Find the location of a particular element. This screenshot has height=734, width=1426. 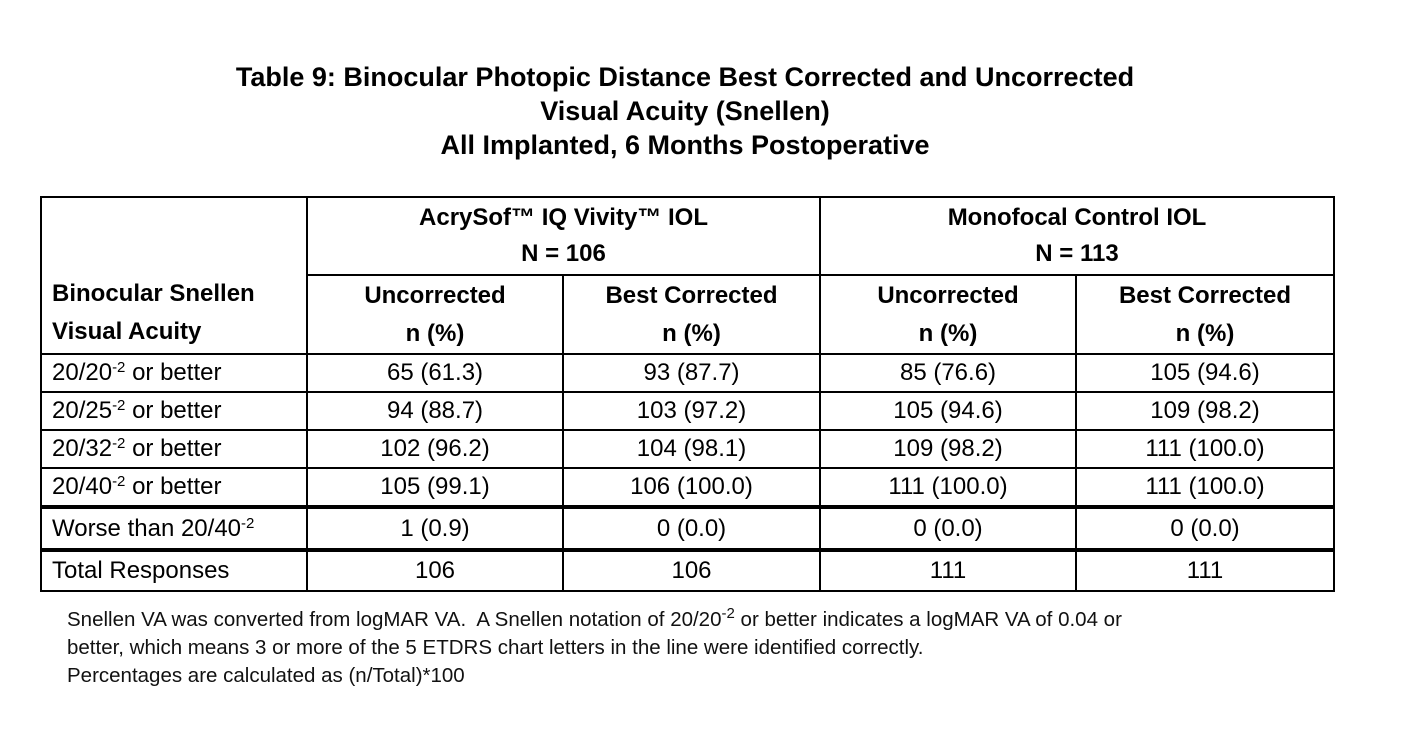

stub-header-line-2: Visual Acuity is located at coordinates (127, 331).